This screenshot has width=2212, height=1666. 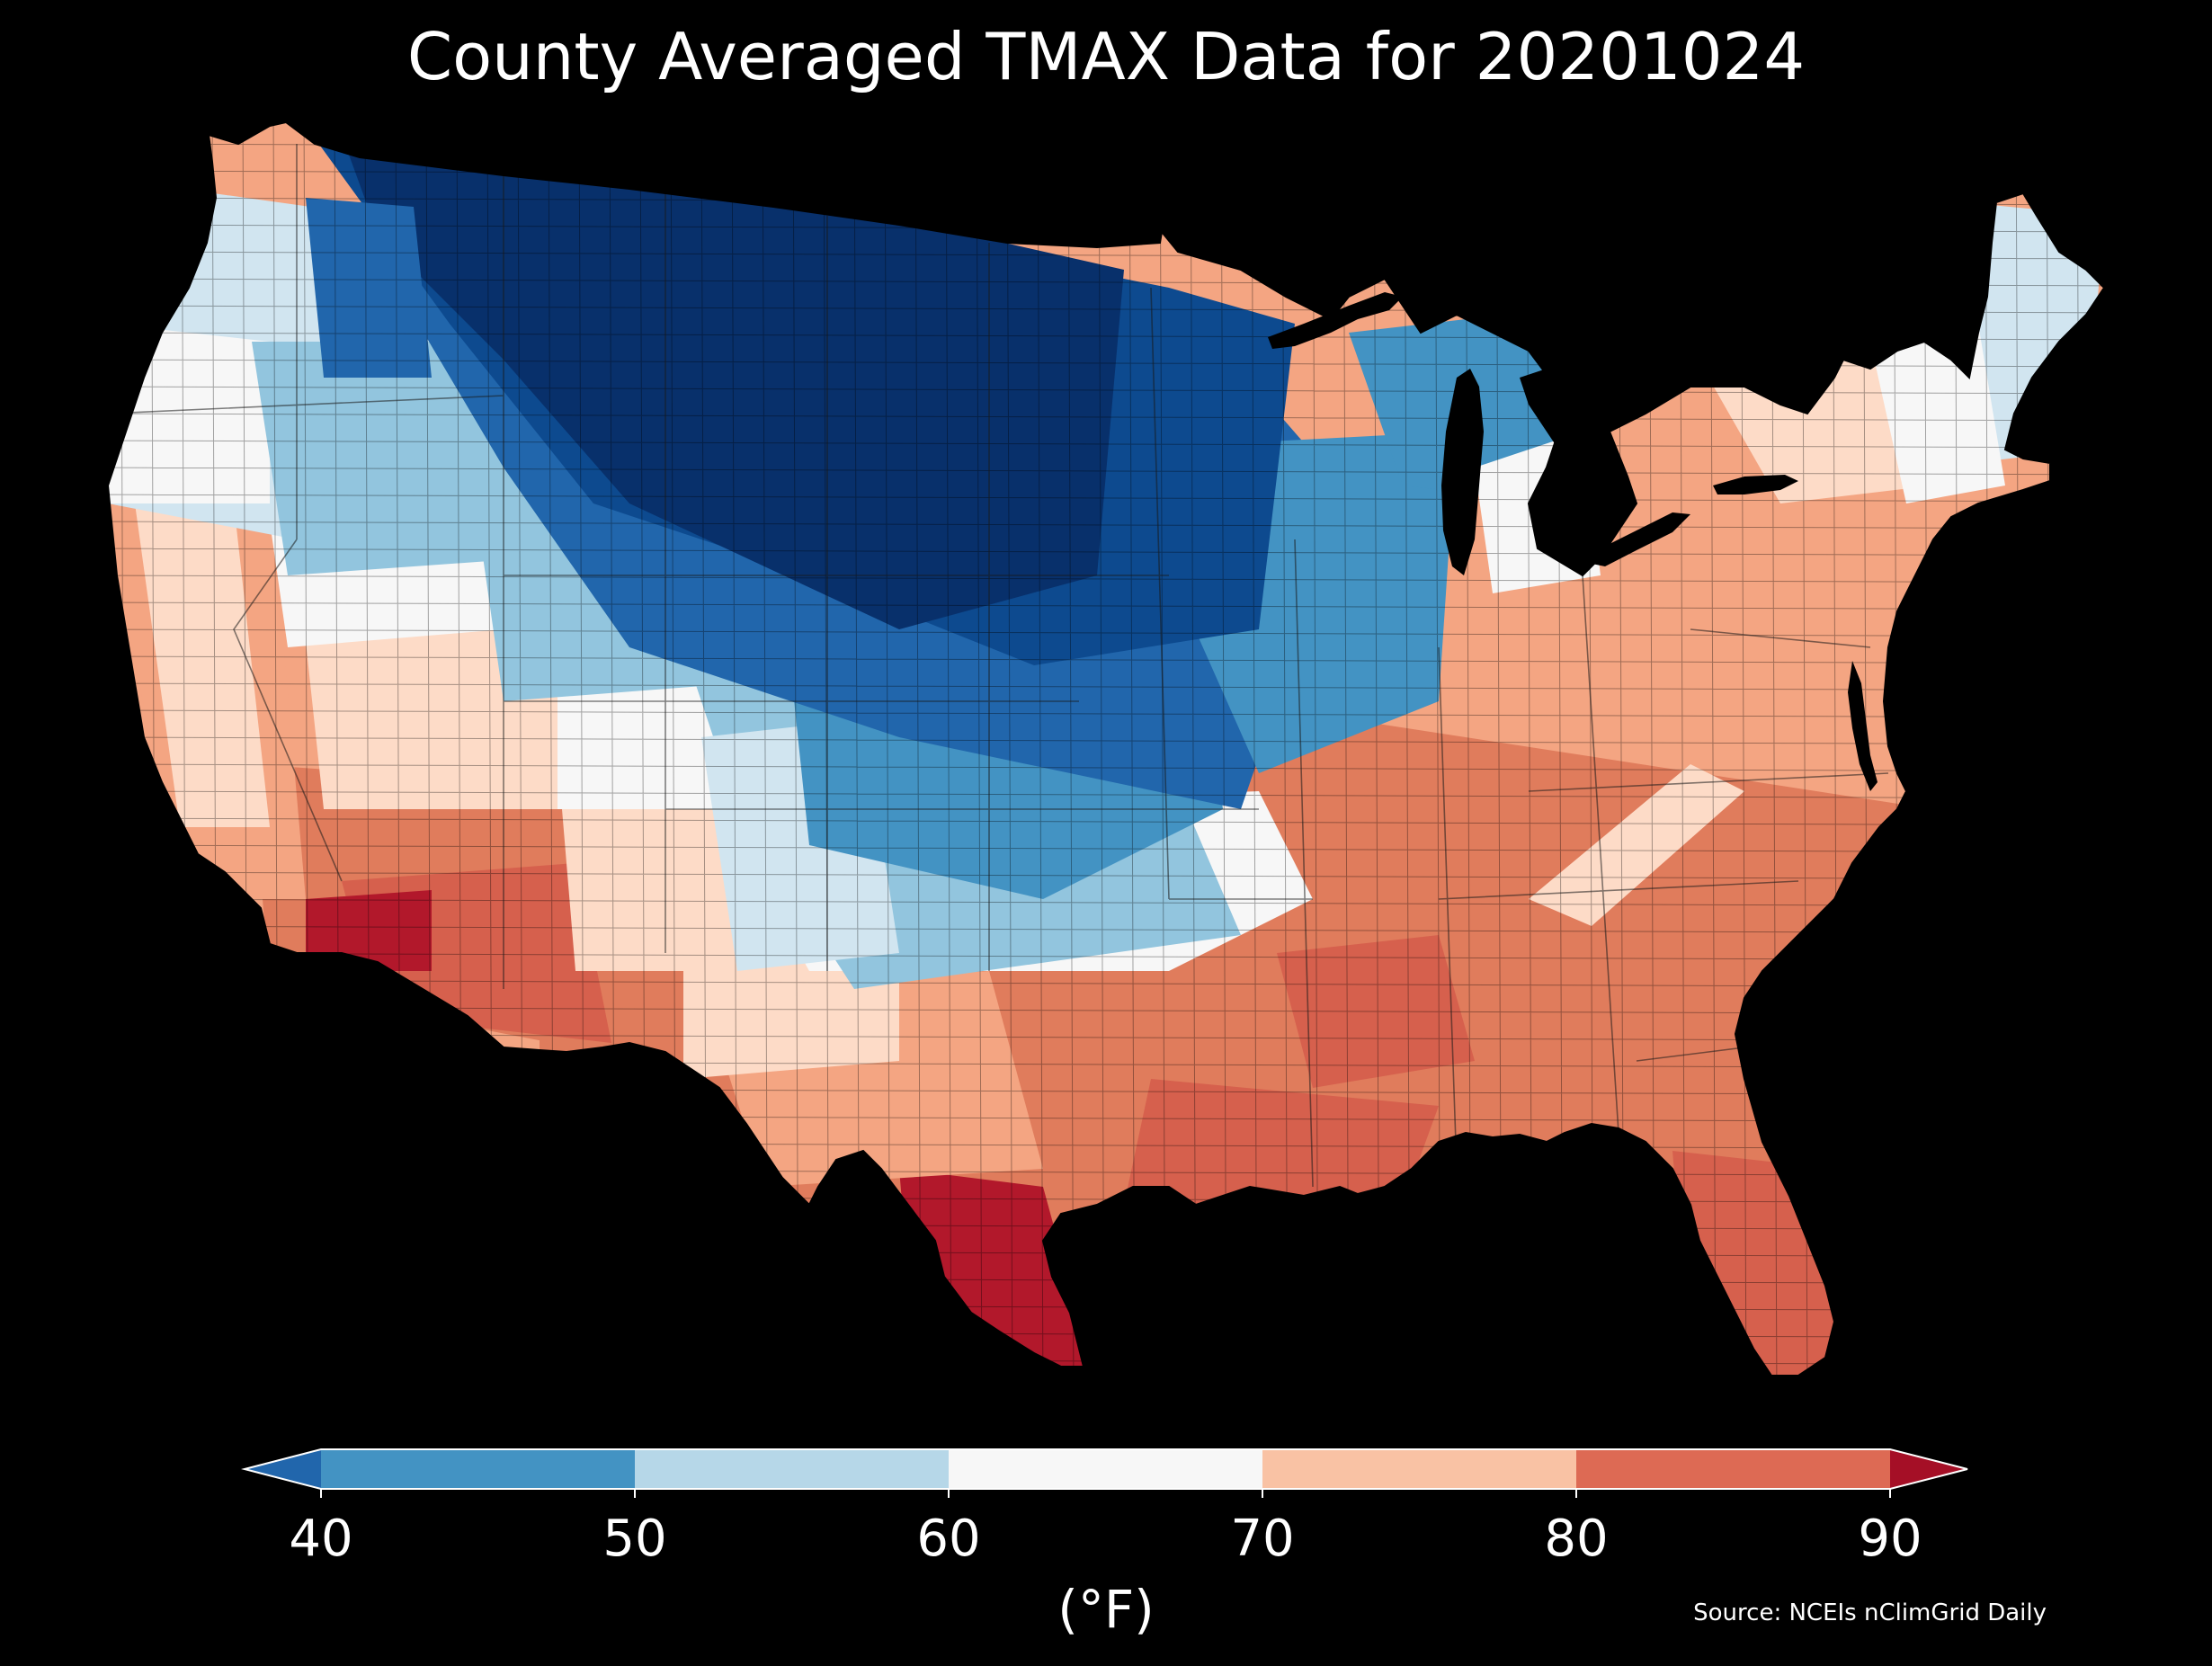 What do you see at coordinates (1281, 1142) in the screenshot?
I see `region-gulf-coast-hot` at bounding box center [1281, 1142].